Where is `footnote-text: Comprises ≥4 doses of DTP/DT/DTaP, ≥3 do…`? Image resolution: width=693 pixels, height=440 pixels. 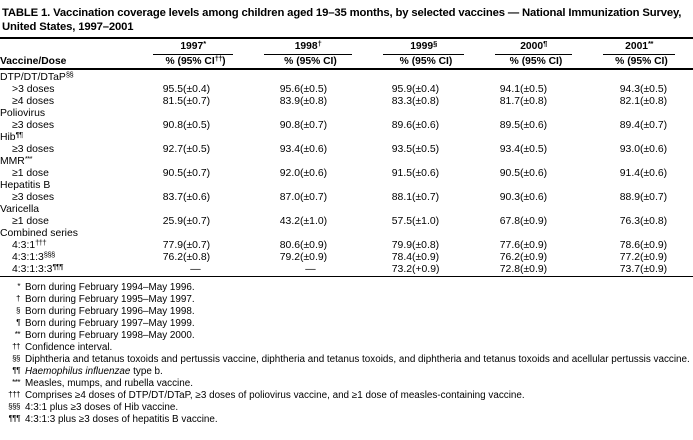
footnote-text: Comprises ≥4 doses of DTP/DT/DTaP, ≥3 do… is located at coordinates (275, 395).